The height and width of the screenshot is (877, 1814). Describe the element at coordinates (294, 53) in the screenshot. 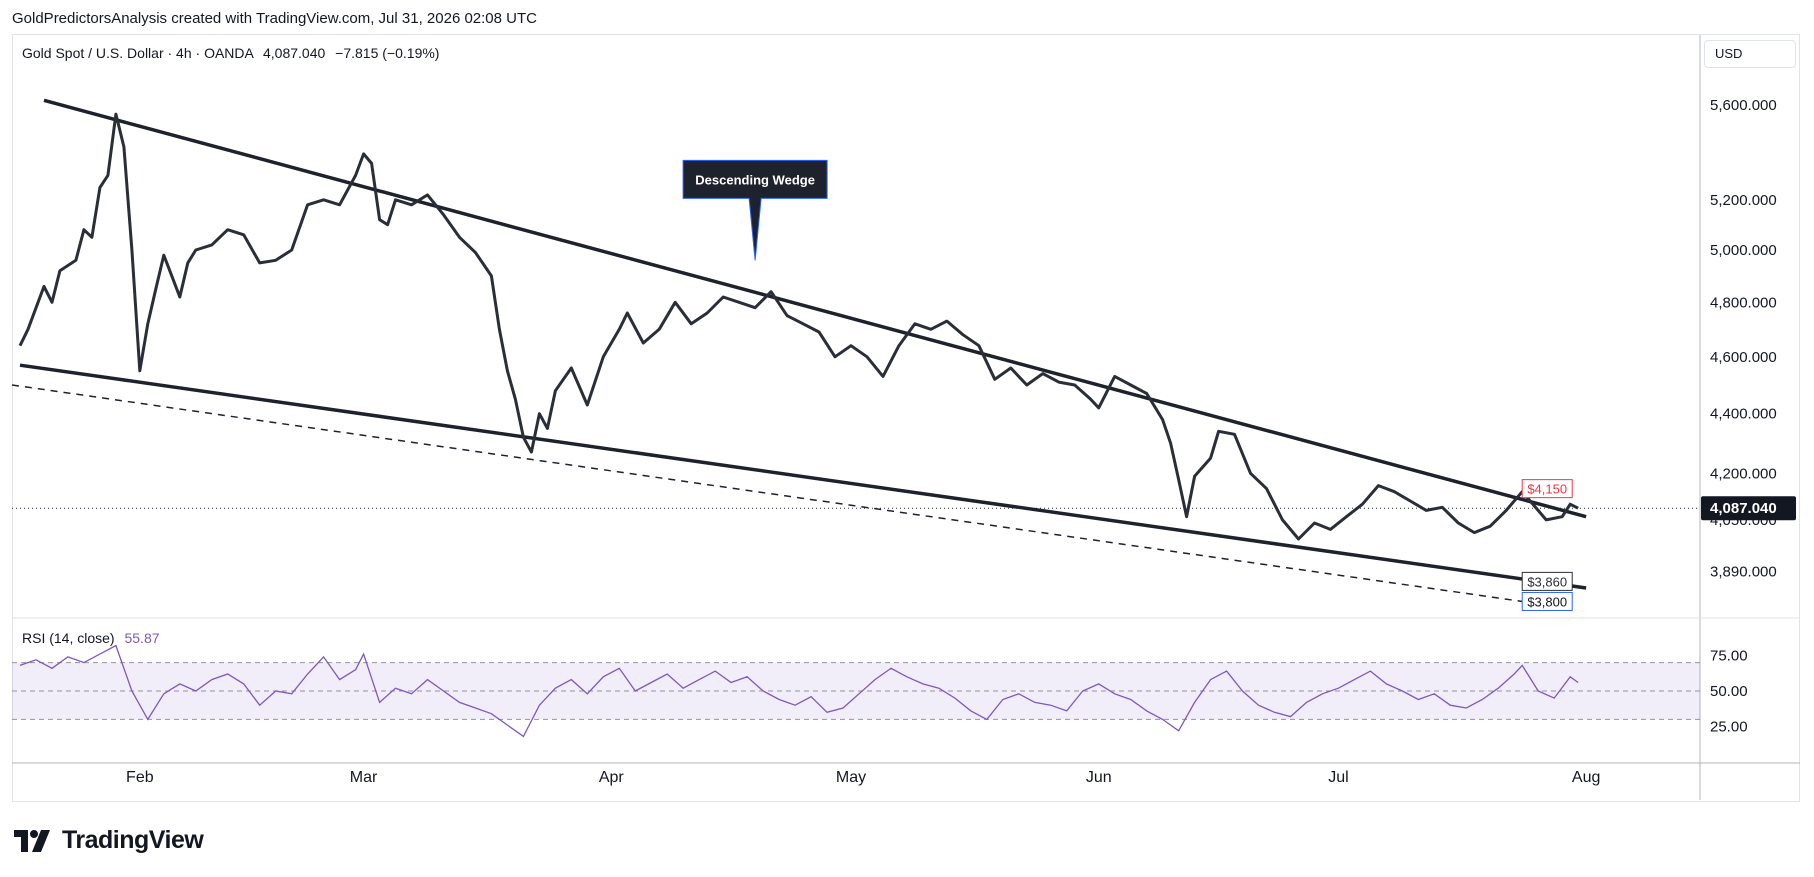

I see `legend-price: 4,087.040` at that location.